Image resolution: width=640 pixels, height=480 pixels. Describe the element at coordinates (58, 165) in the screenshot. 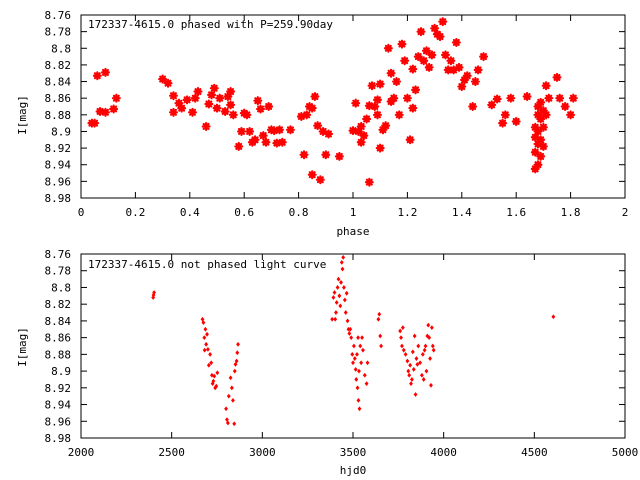

I see `y-tick-label: 8.94` at that location.